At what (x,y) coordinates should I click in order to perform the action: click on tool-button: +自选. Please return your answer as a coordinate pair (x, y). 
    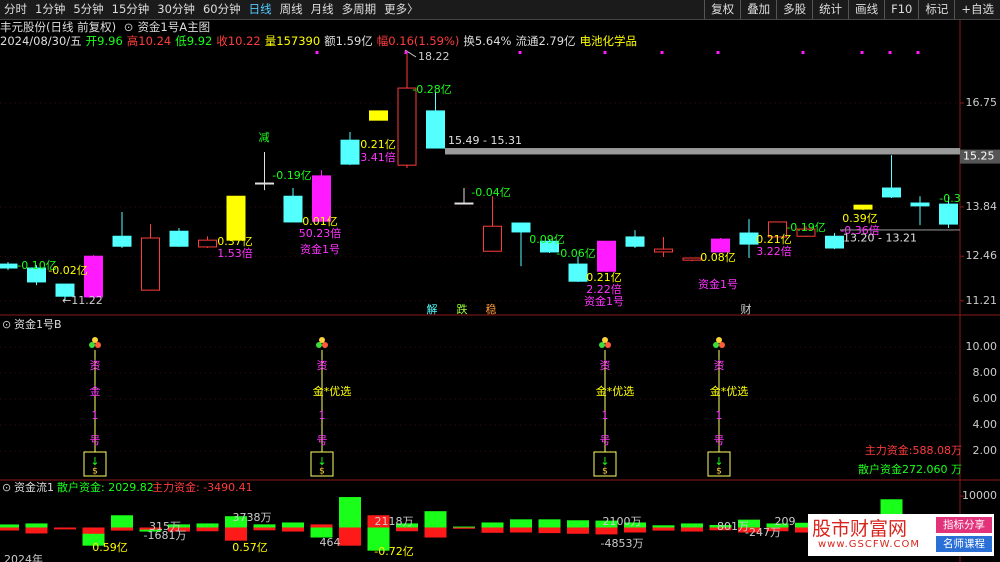
    Looking at the image, I should click on (977, 9).